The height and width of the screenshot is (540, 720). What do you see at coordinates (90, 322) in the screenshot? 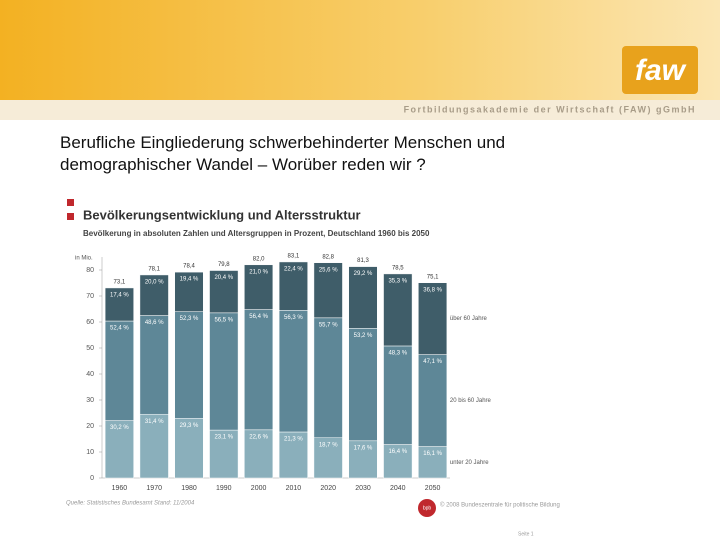
I see `y-tick-label: 60` at bounding box center [90, 322].